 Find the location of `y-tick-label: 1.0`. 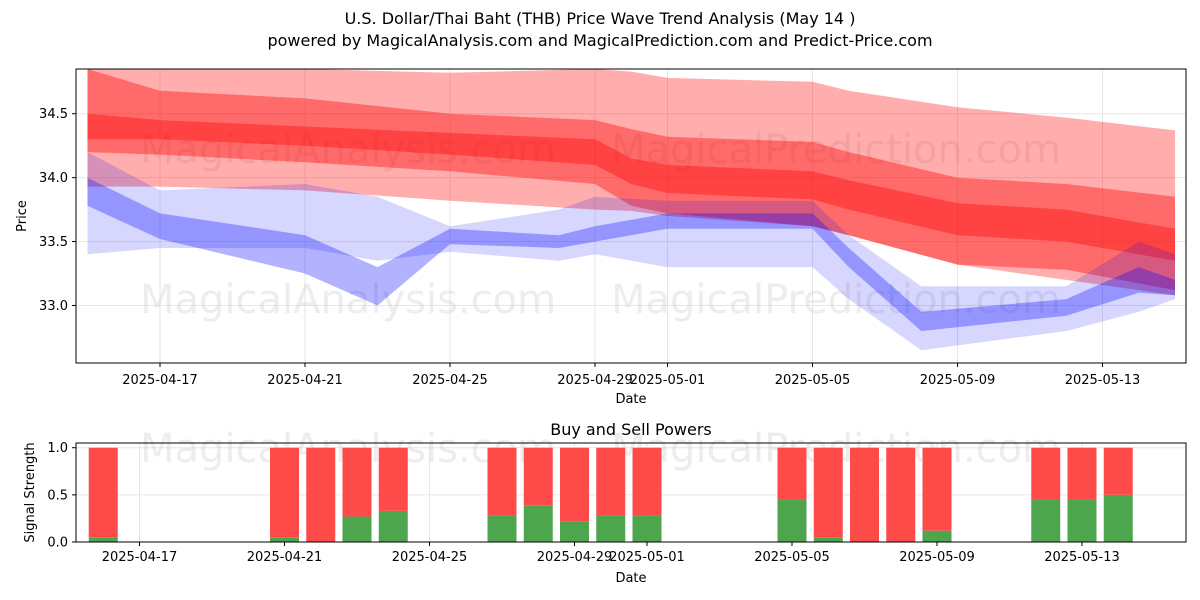

y-tick-label: 1.0 is located at coordinates (57, 448).